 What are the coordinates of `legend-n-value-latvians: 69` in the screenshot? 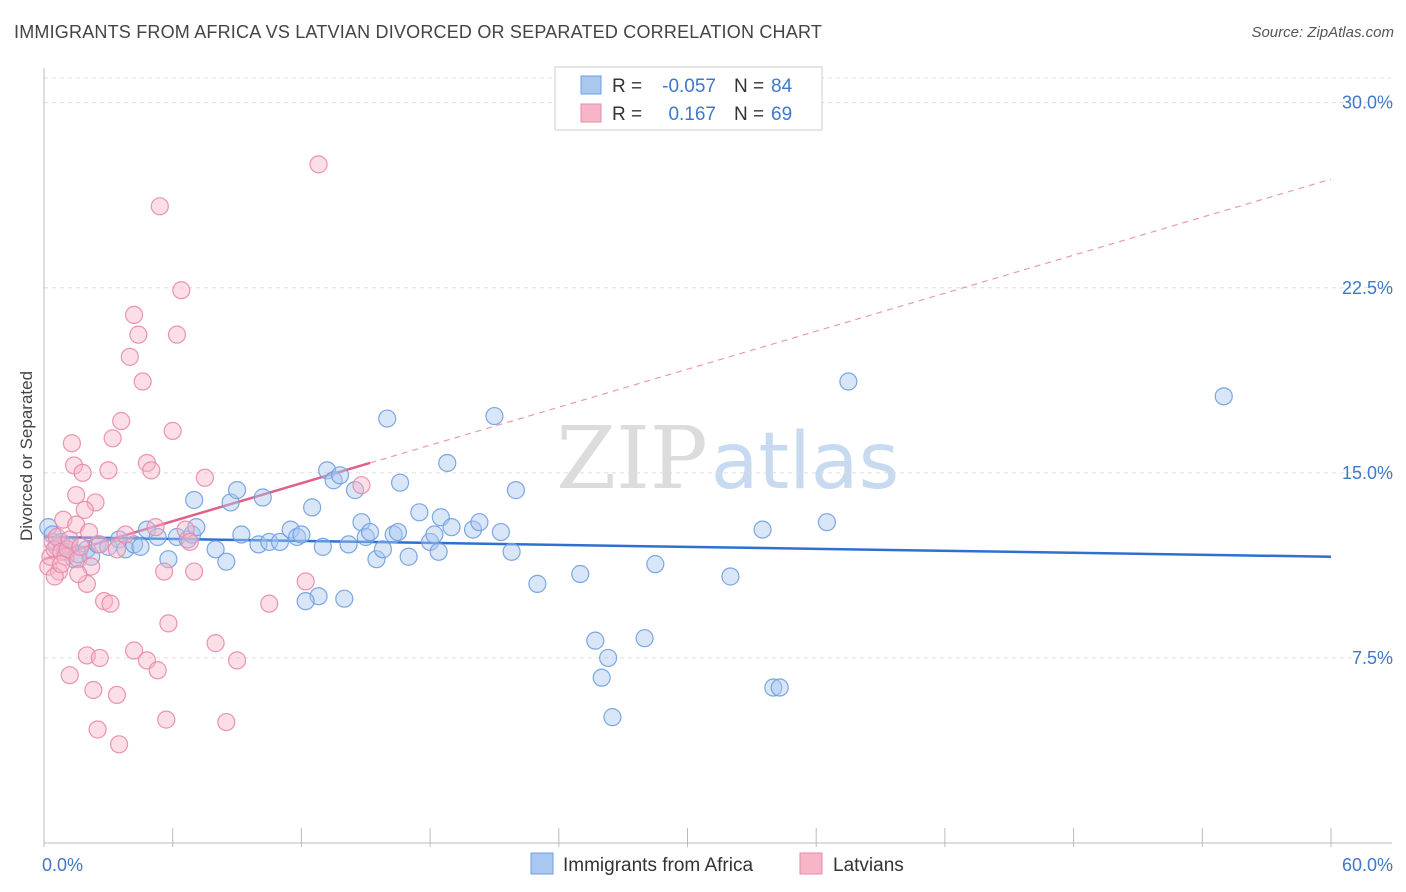 It's located at (781, 114).